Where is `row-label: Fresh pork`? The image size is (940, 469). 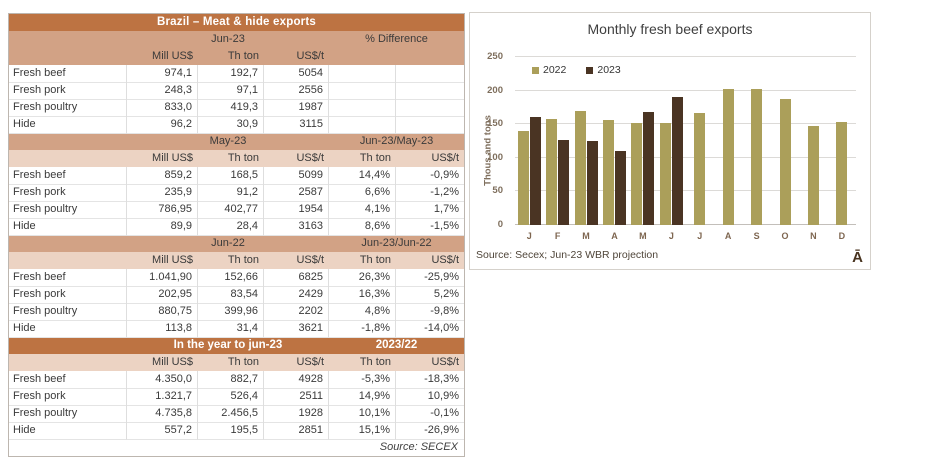
row-label: Fresh pork is located at coordinates (68, 193).